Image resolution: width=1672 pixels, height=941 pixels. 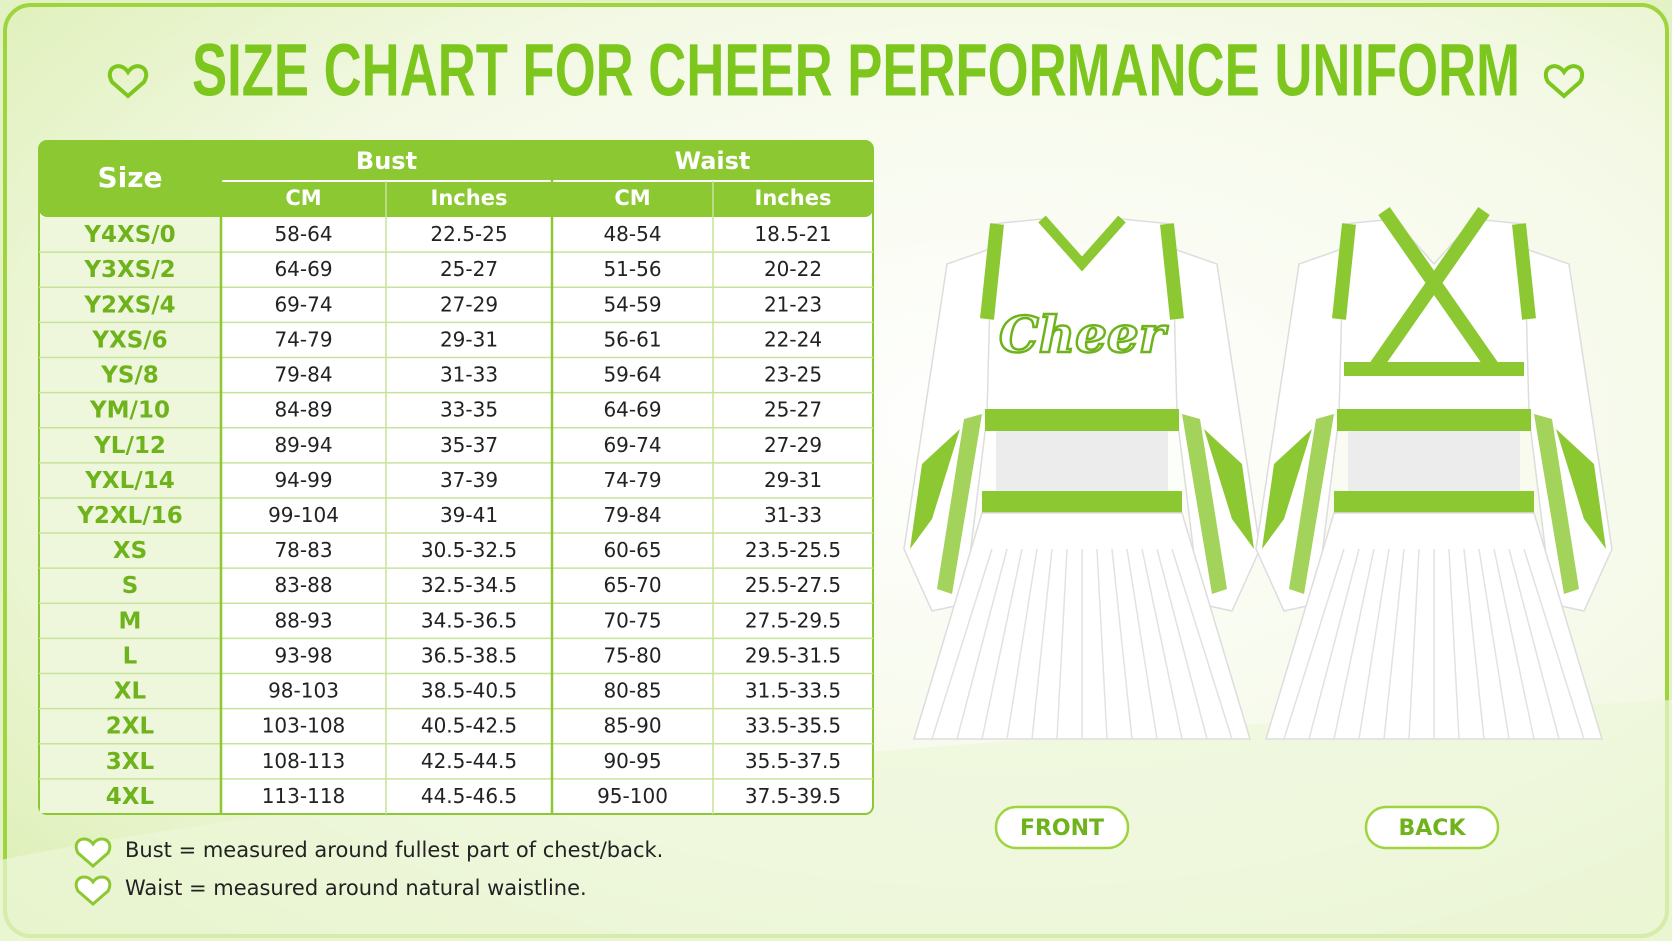 What do you see at coordinates (632, 375) in the screenshot?
I see `value-cell: 59-64` at bounding box center [632, 375].